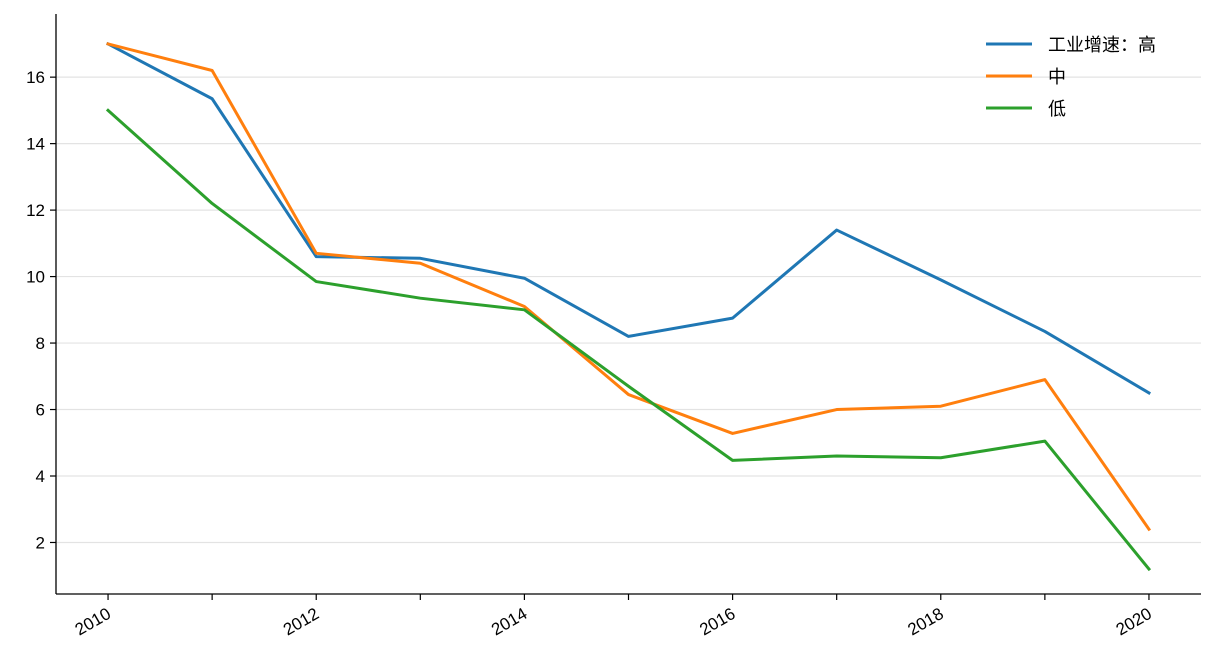 The height and width of the screenshot is (672, 1216). I want to click on x-tick-label: 2016, so click(717, 621).